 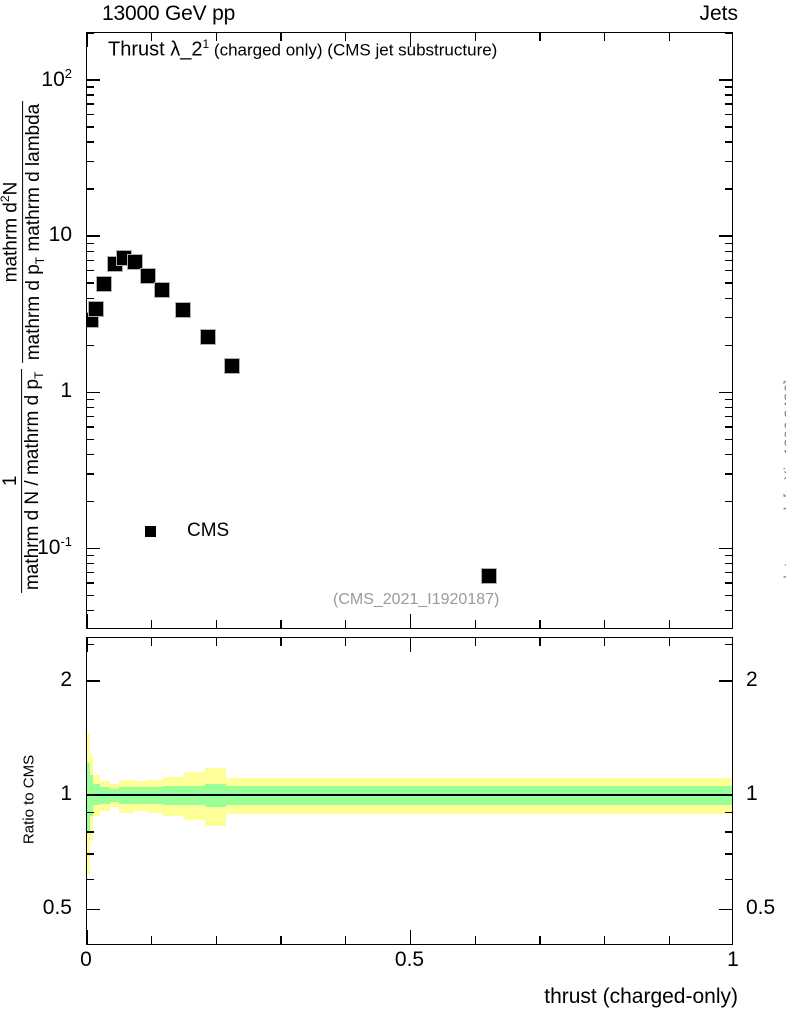 What do you see at coordinates (86, 959) in the screenshot?
I see `xaxis-ticklabel: 0` at bounding box center [86, 959].